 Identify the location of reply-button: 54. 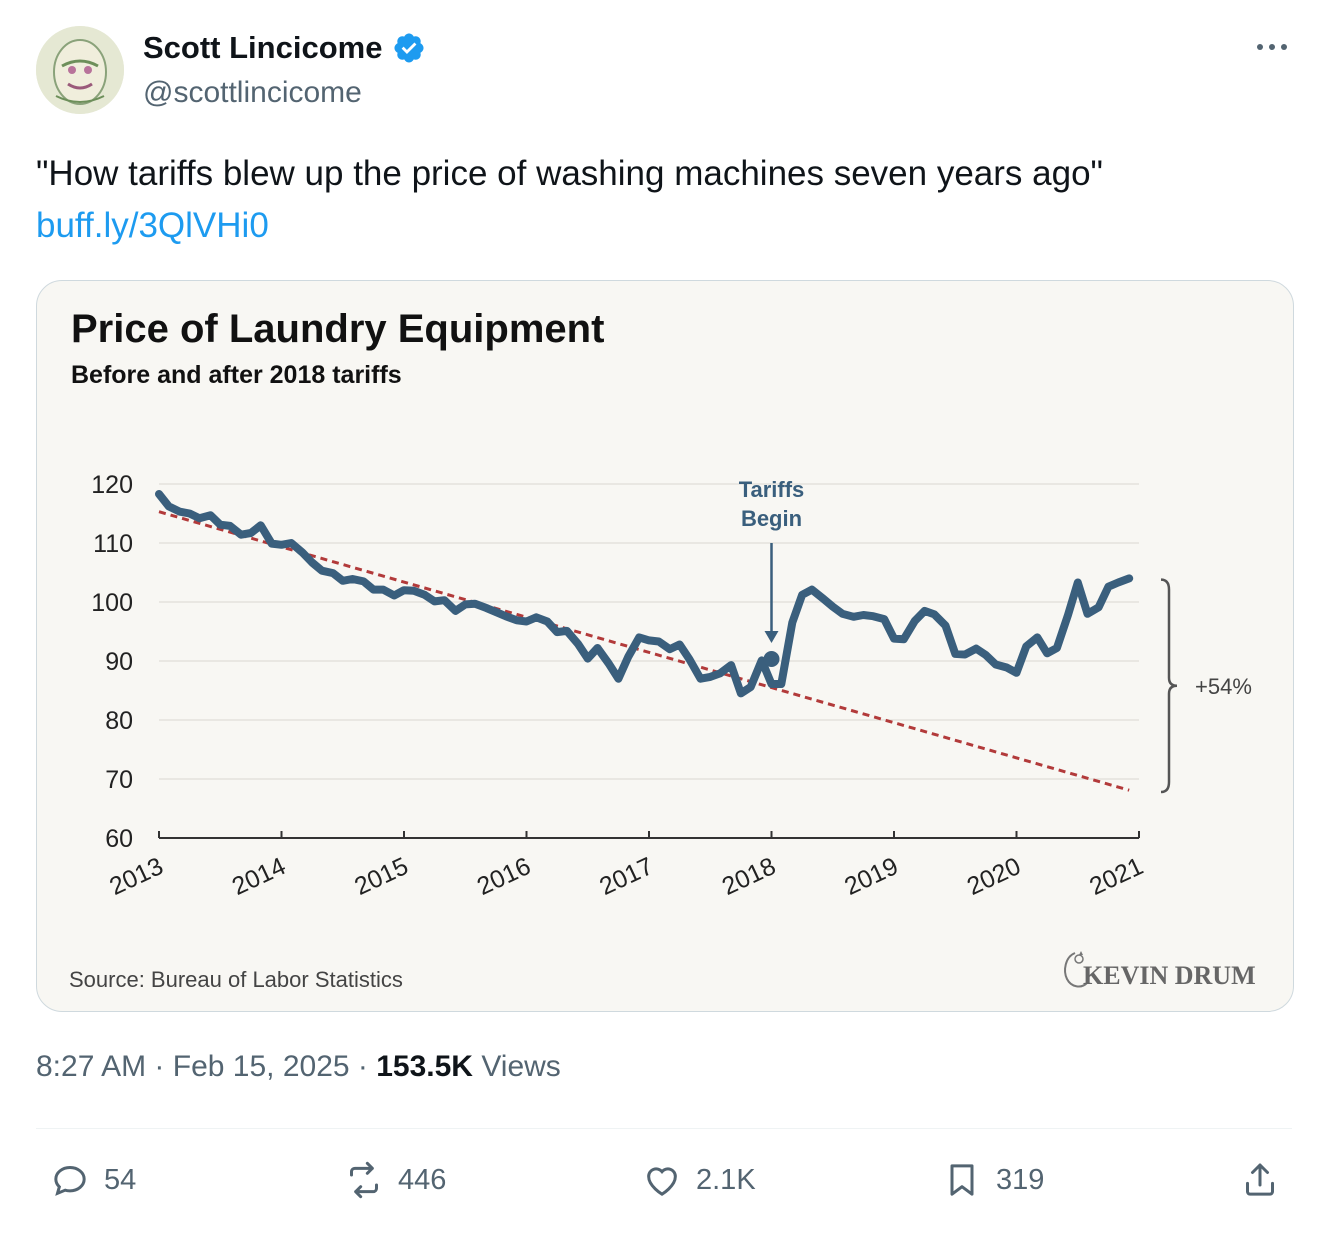
(93, 1180).